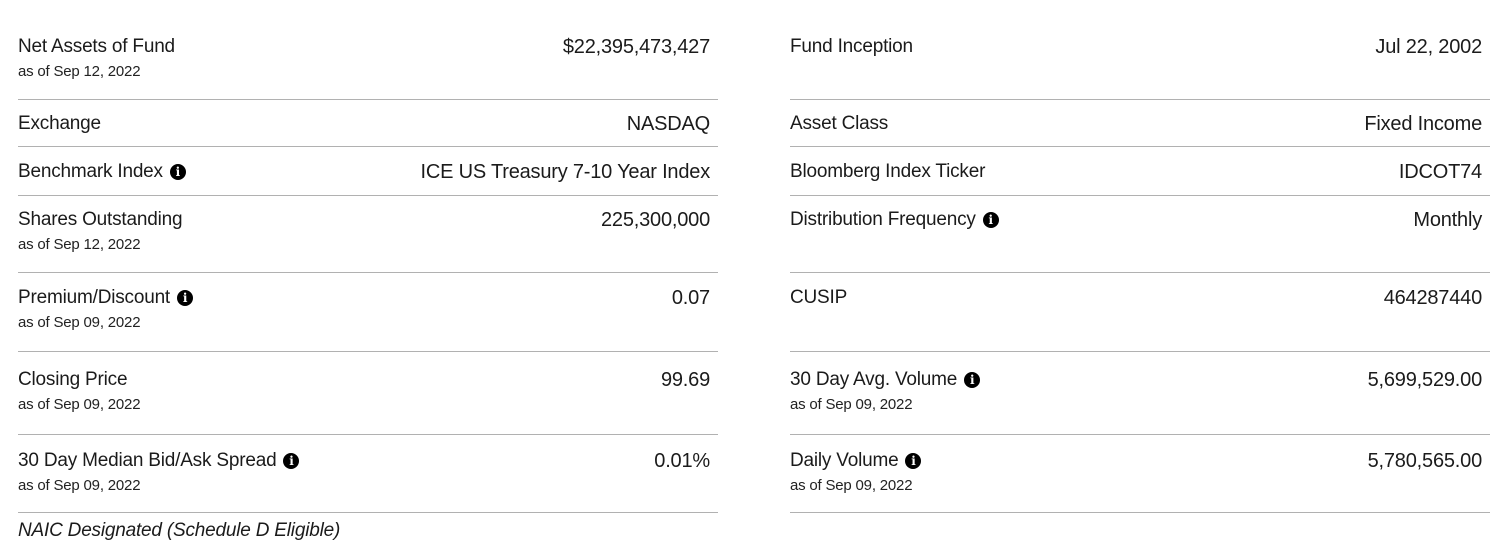  Describe the element at coordinates (1440, 172) in the screenshot. I see `bloomberg-ticker-value: IDCOT74` at that location.